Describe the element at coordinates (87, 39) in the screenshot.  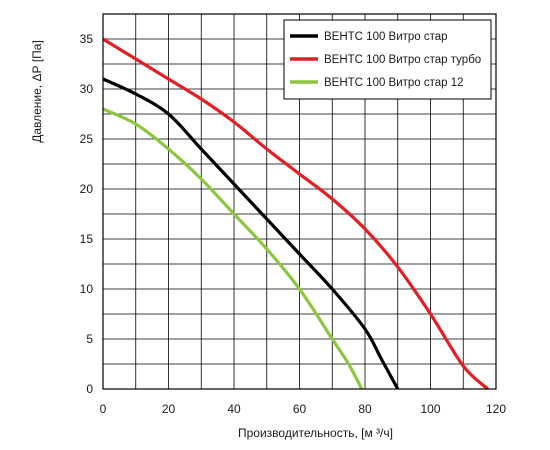
I see `y-tick-label: 35` at that location.